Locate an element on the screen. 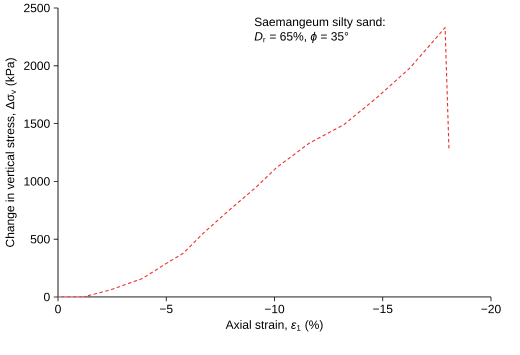  annotation: D$_{r}$ = 65%, ϕ = 35° is located at coordinates (301, 37).